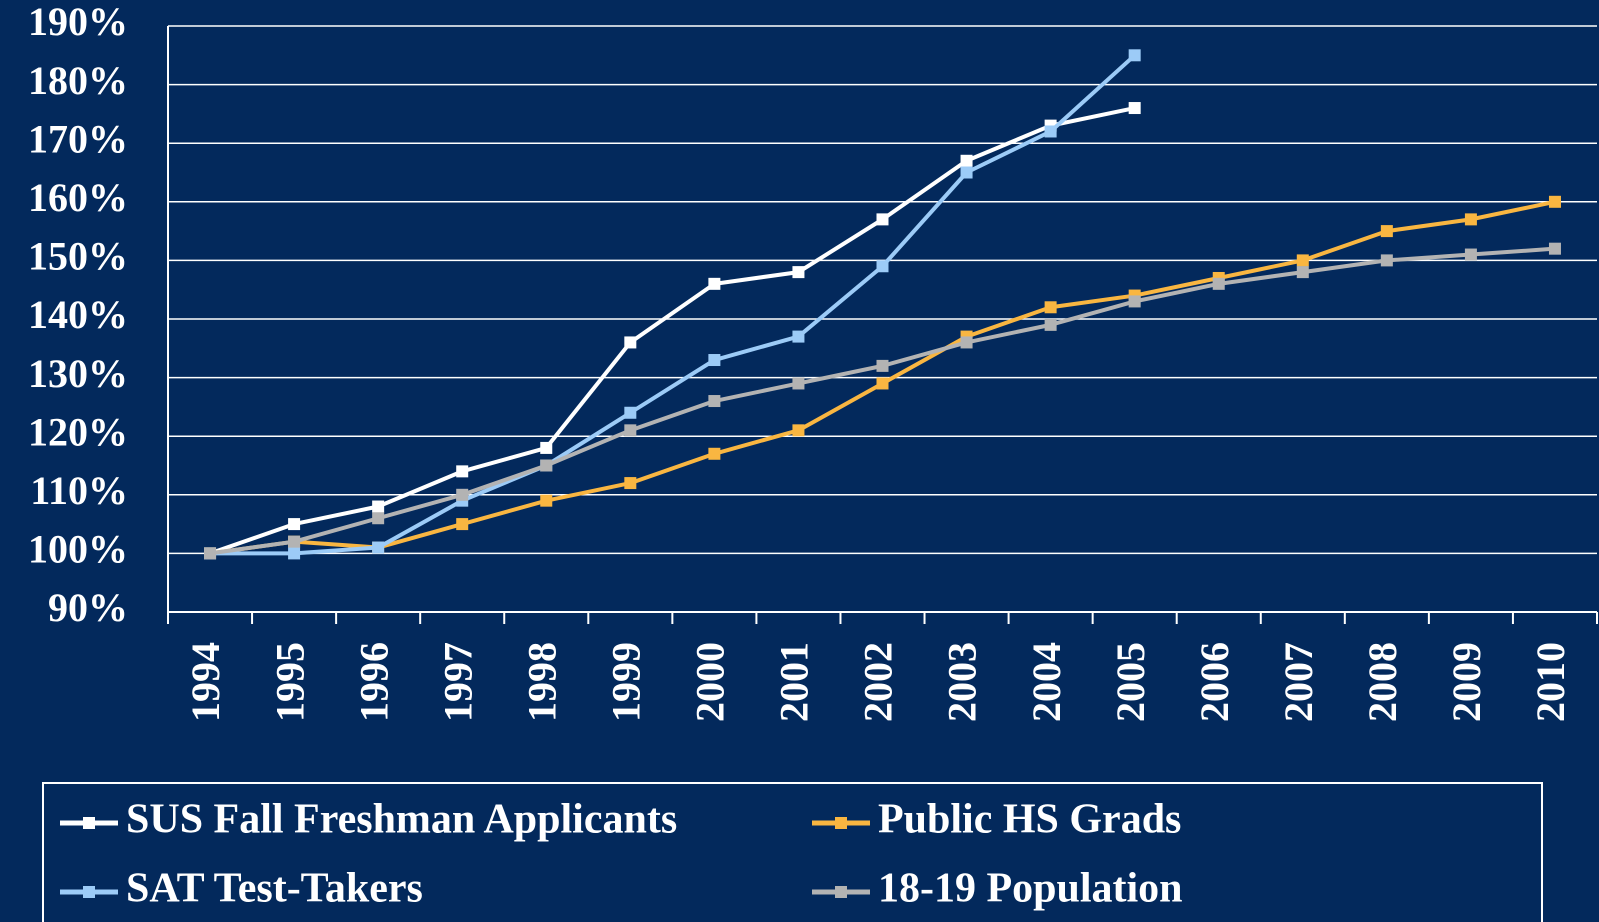 The width and height of the screenshot is (1599, 922). Describe the element at coordinates (1030, 889) in the screenshot. I see `legend-label: 18-19 Population` at that location.